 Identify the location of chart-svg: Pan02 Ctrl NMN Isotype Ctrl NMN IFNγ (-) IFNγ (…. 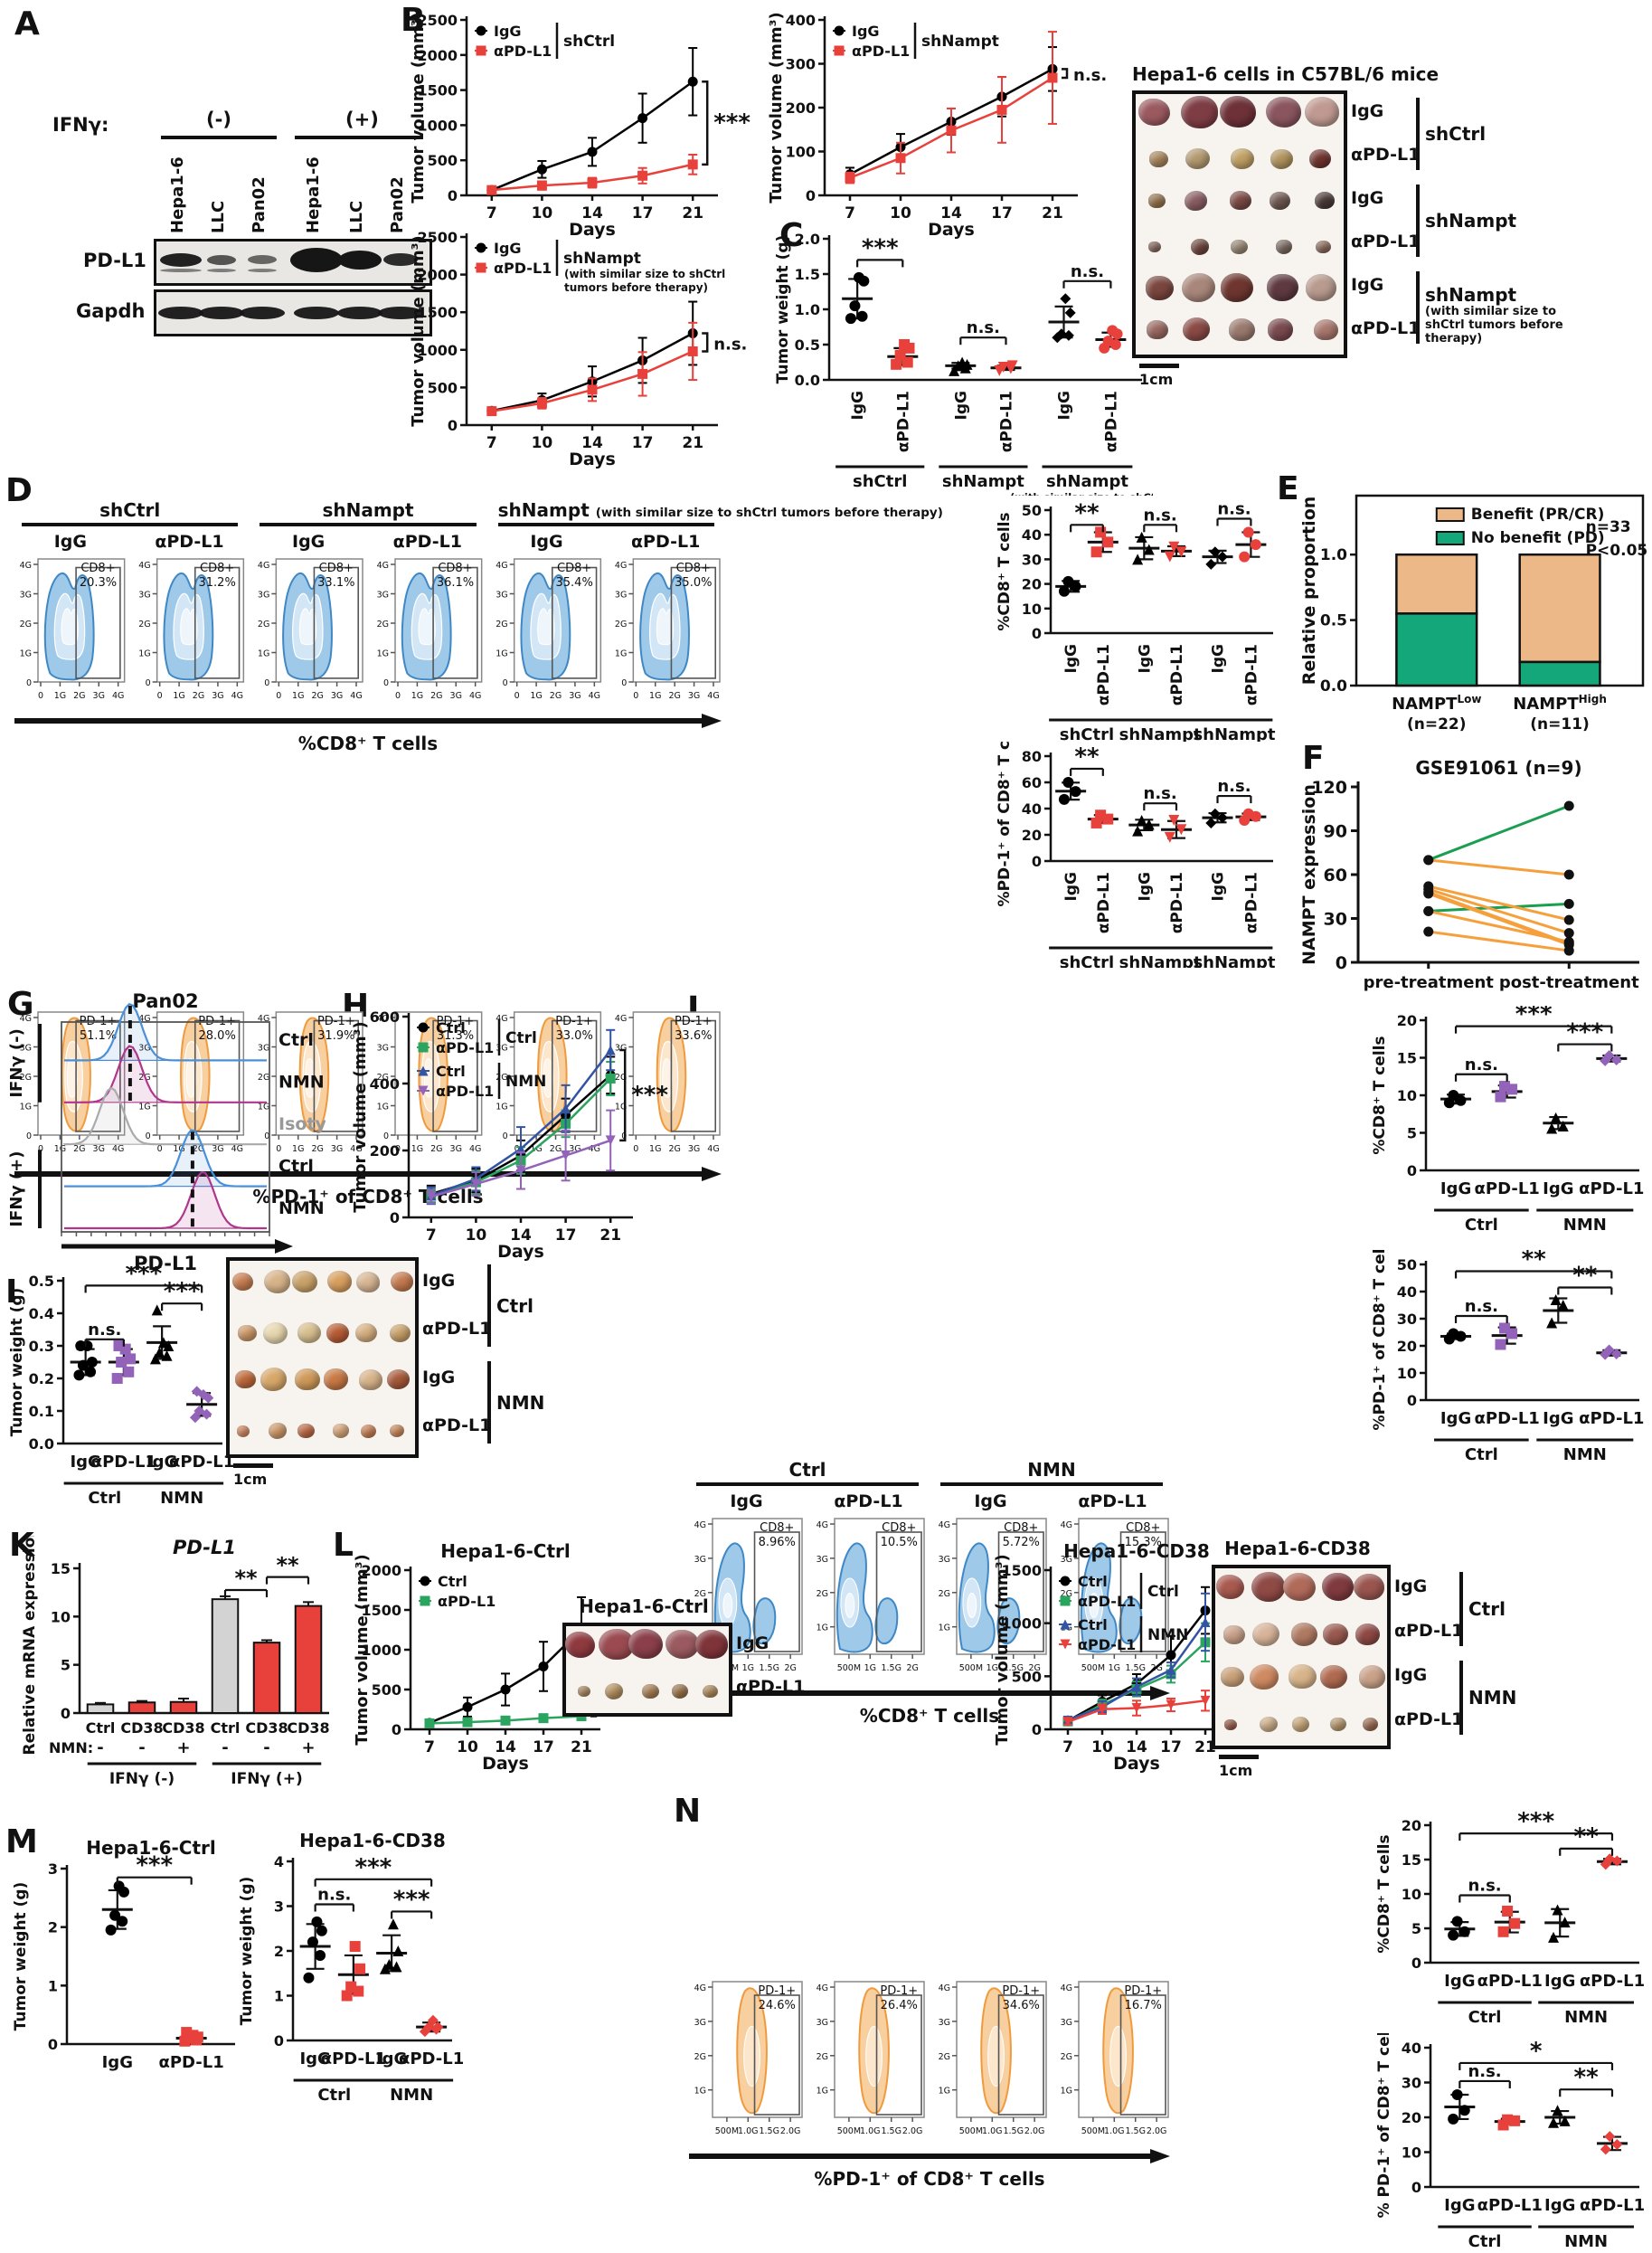
(178, 1132).